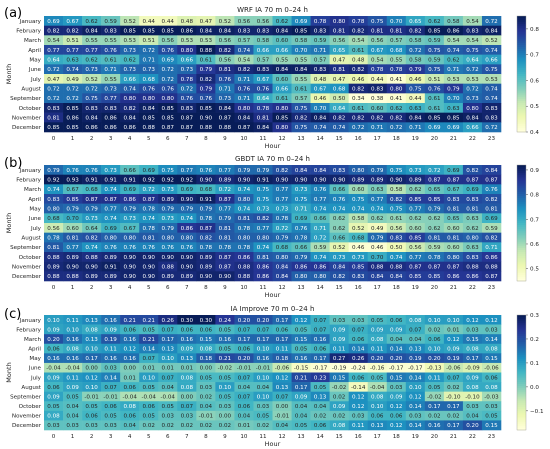 Image resolution: width=550 pixels, height=449 pixels. Describe the element at coordinates (110, 229) in the screenshot. I see `cell-value-label: 0.69` at that location.